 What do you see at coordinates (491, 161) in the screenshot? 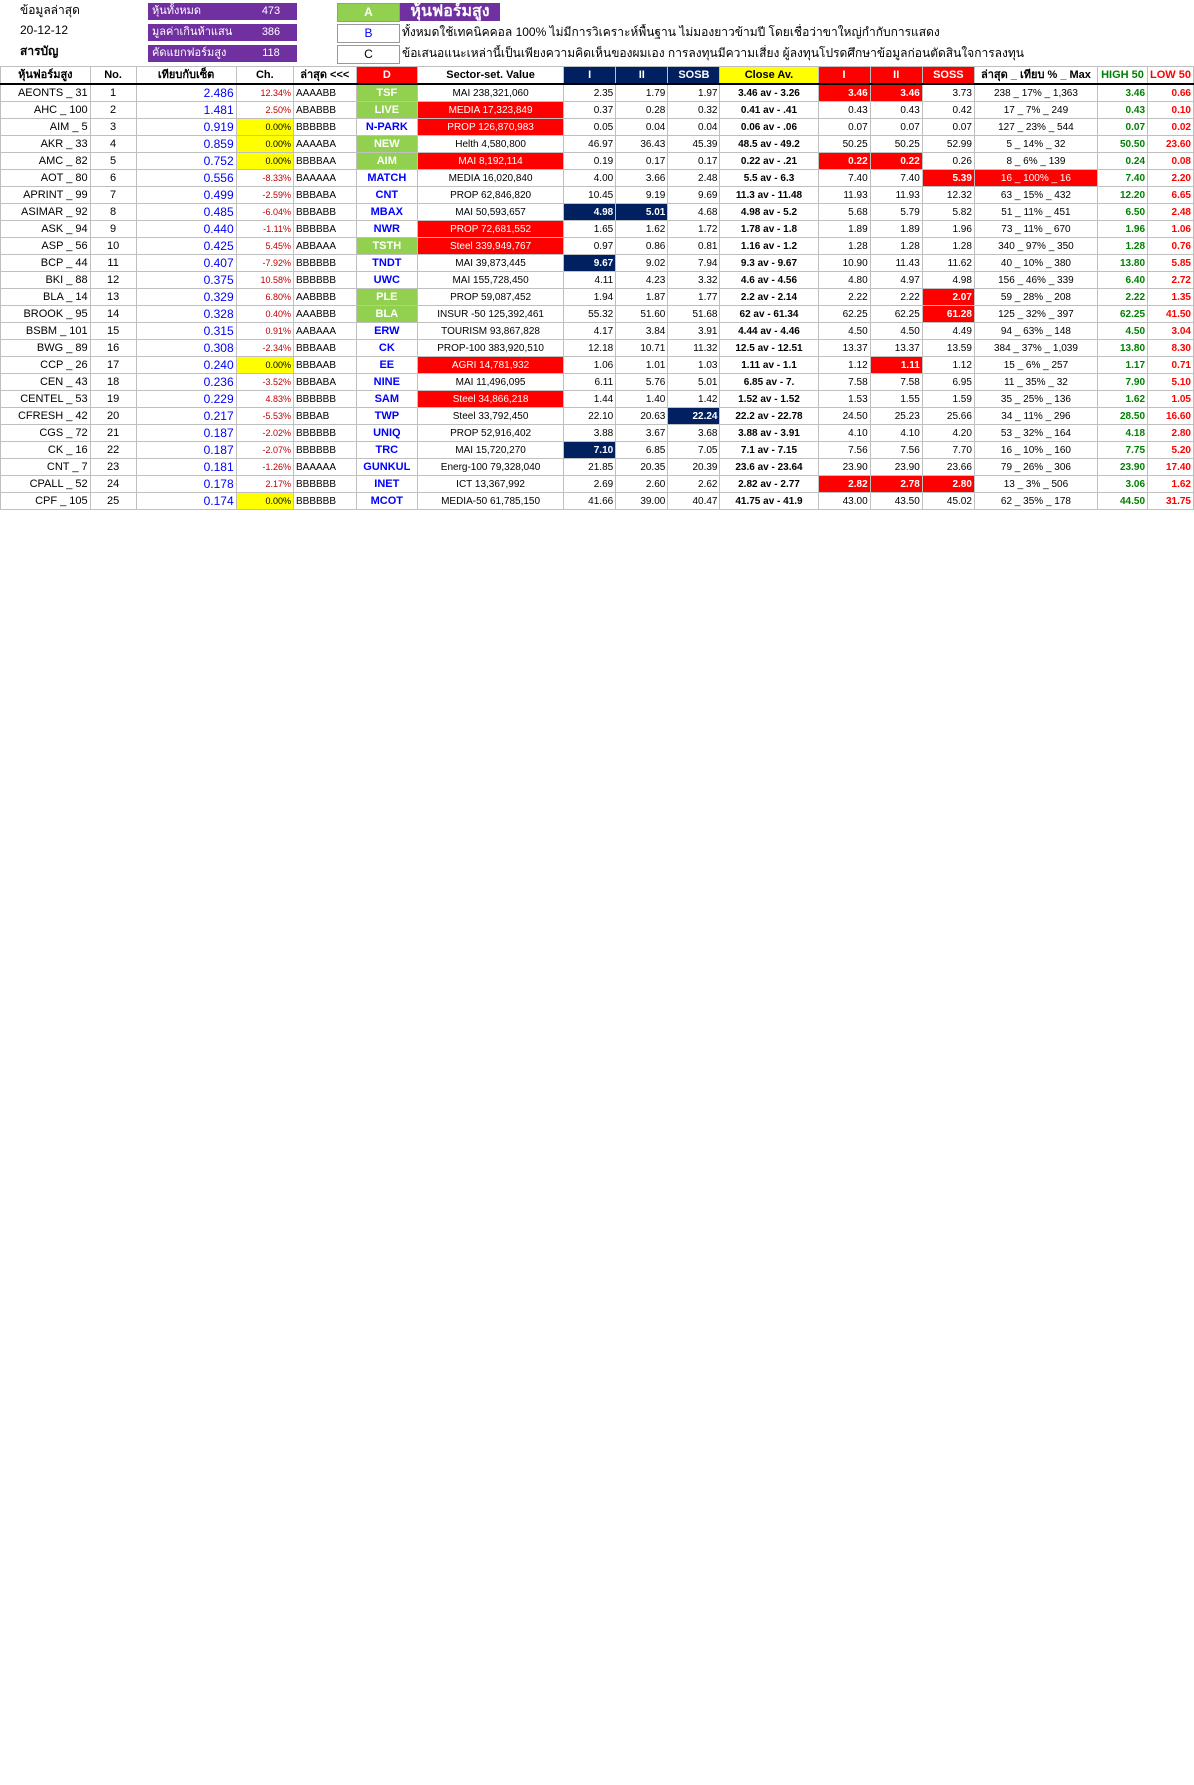
I see `sector-value: MAI 8,192,114` at bounding box center [491, 161].